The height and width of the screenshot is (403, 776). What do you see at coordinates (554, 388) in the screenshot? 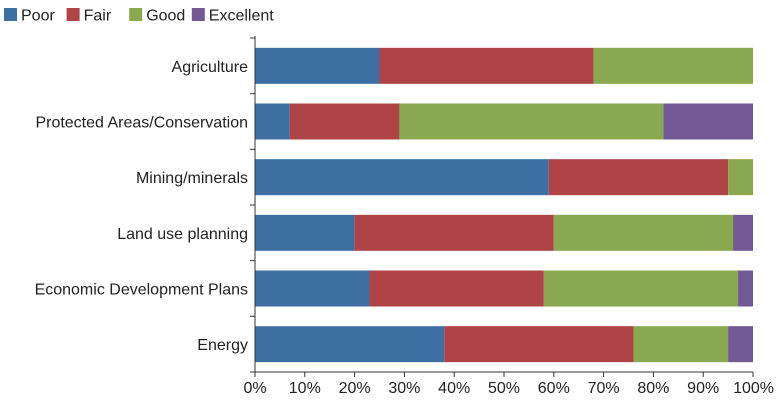
I see `x-tick-label: 60%` at bounding box center [554, 388].